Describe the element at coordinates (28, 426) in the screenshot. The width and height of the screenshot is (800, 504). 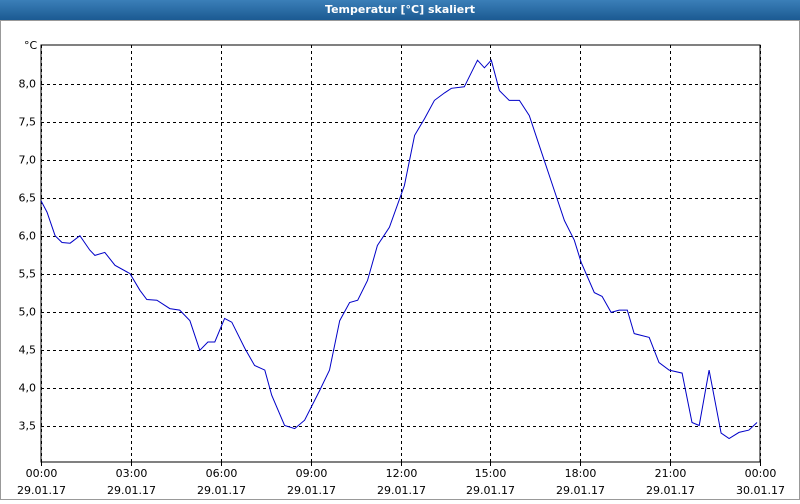
I see `y-tick-label: 3,5` at that location.